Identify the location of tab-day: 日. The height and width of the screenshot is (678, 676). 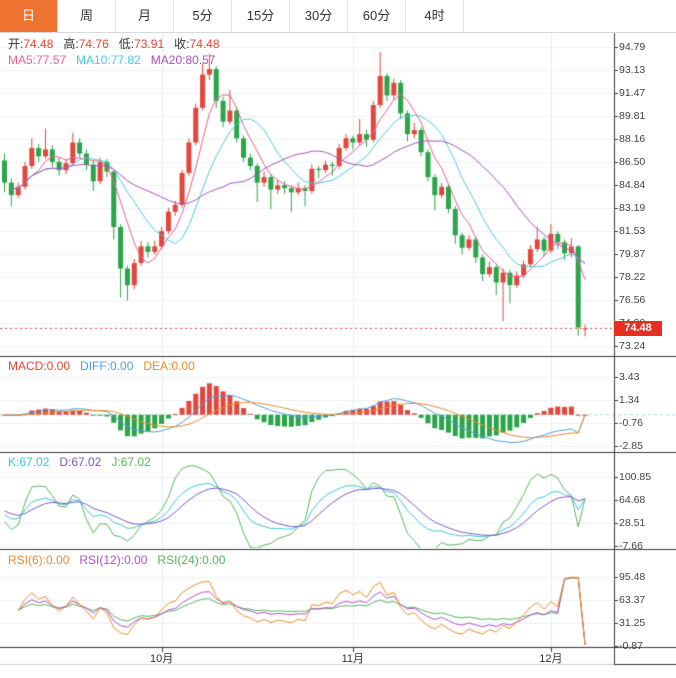
(29, 16).